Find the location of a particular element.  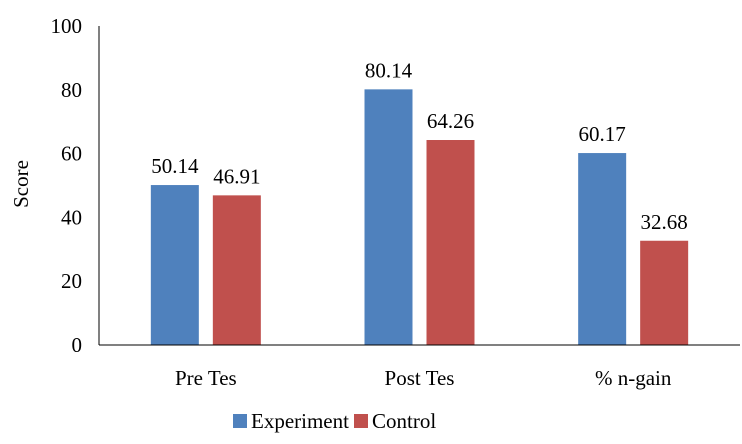

legend-label-experiment: Experiment is located at coordinates (300, 421).